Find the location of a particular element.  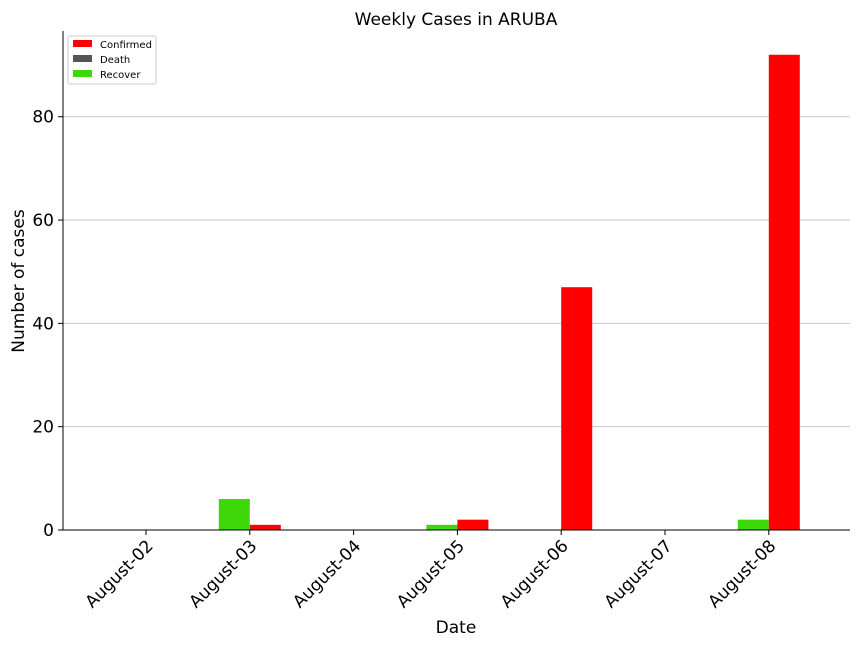

legend-label-recover: Recover is located at coordinates (120, 75).